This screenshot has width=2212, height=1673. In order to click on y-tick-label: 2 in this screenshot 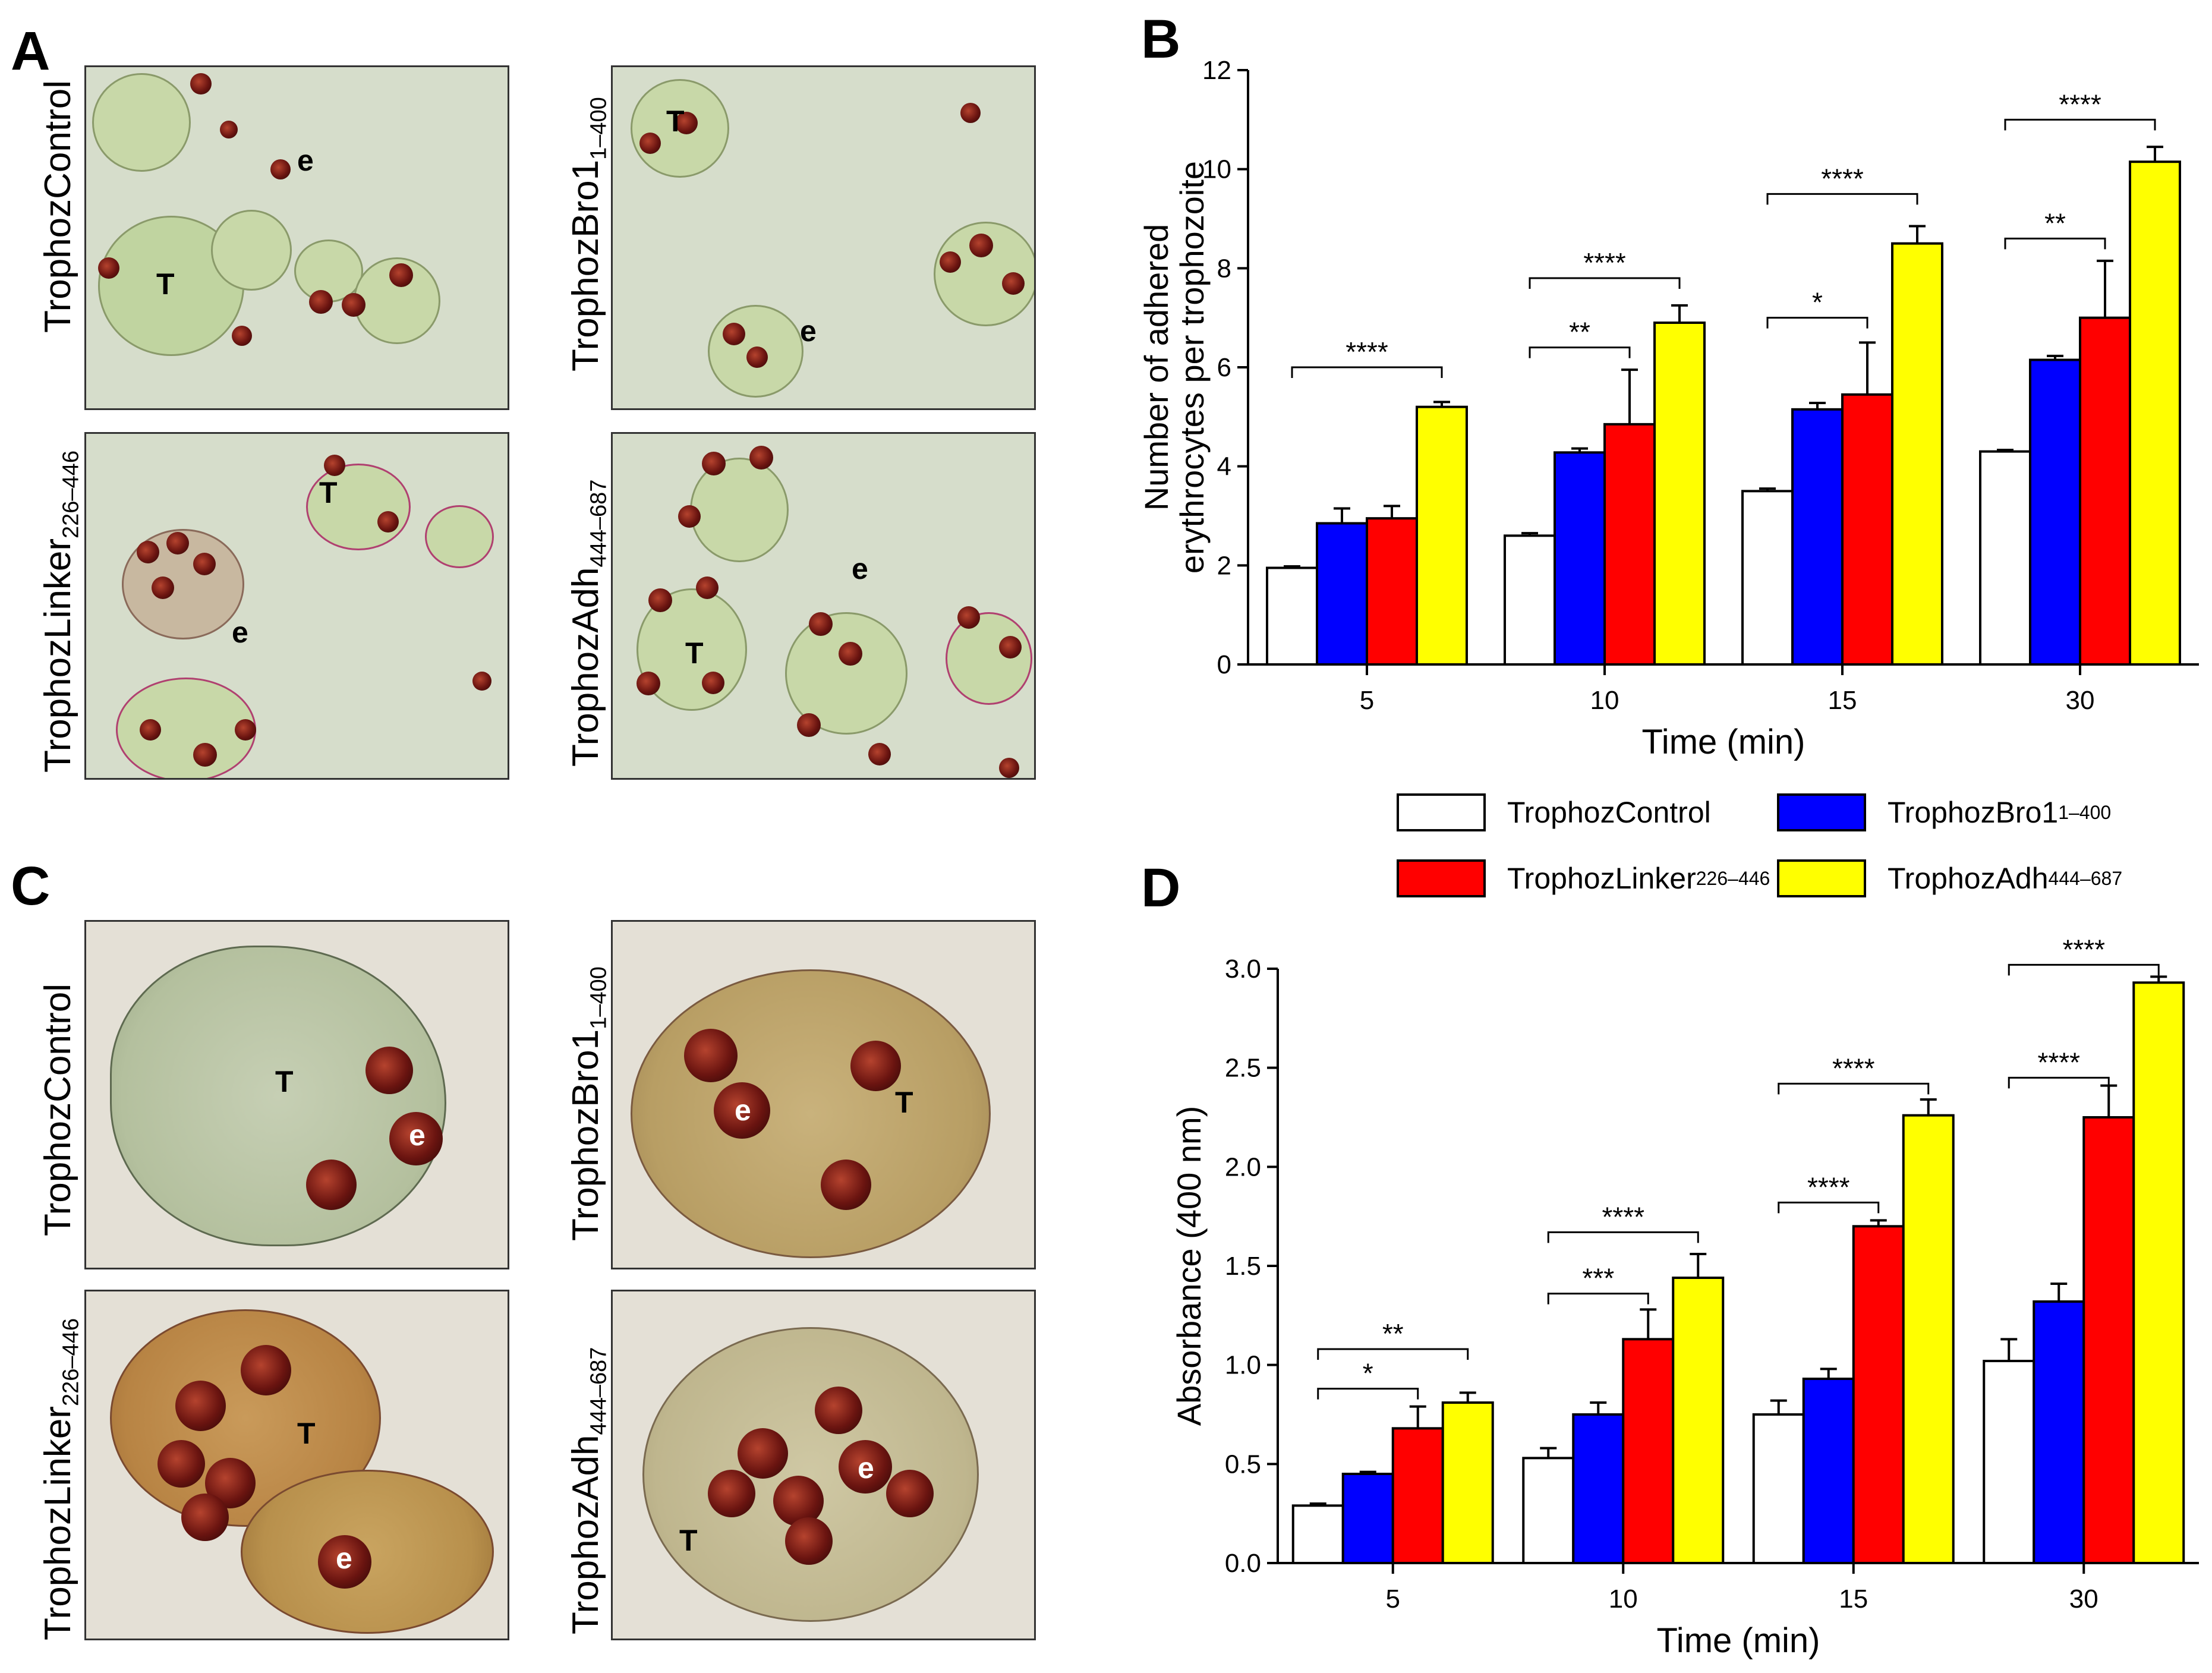, I will do `click(1224, 565)`.